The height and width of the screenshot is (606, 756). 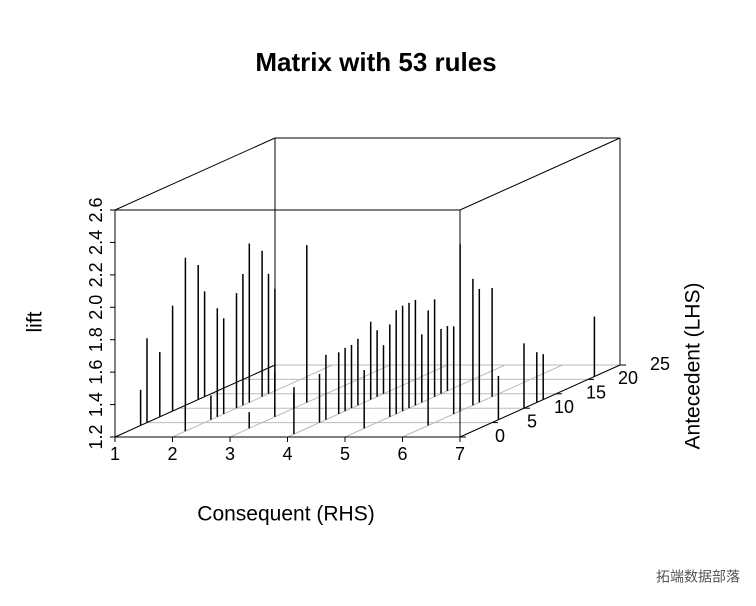 I want to click on z-axis-title: lift, so click(x=35, y=321).